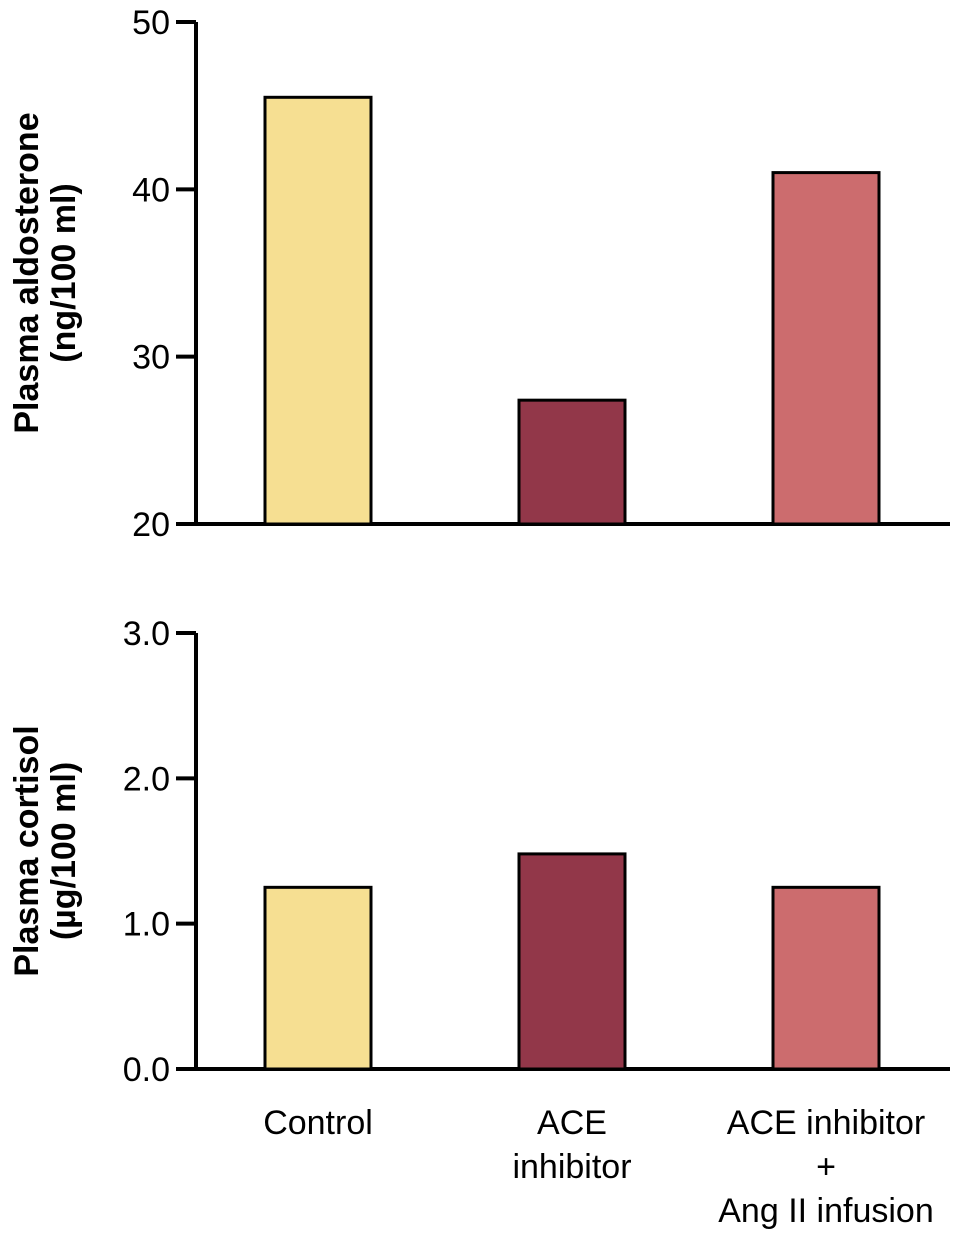  What do you see at coordinates (151, 23) in the screenshot?
I see `aldosterone-y-tick-label: 50` at bounding box center [151, 23].